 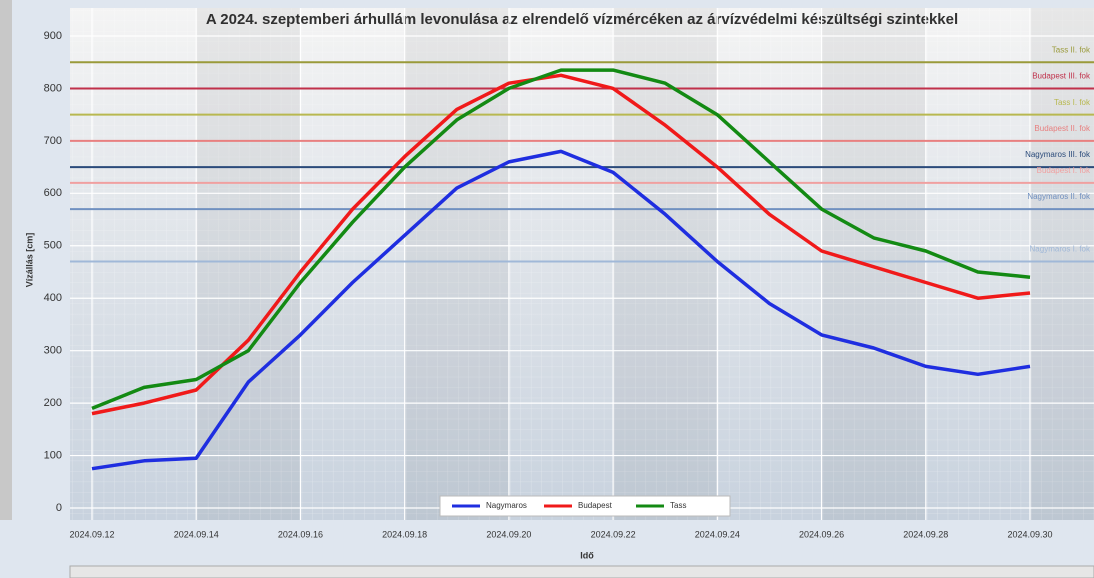 I want to click on y-tick-label: 400, so click(x=53, y=298).